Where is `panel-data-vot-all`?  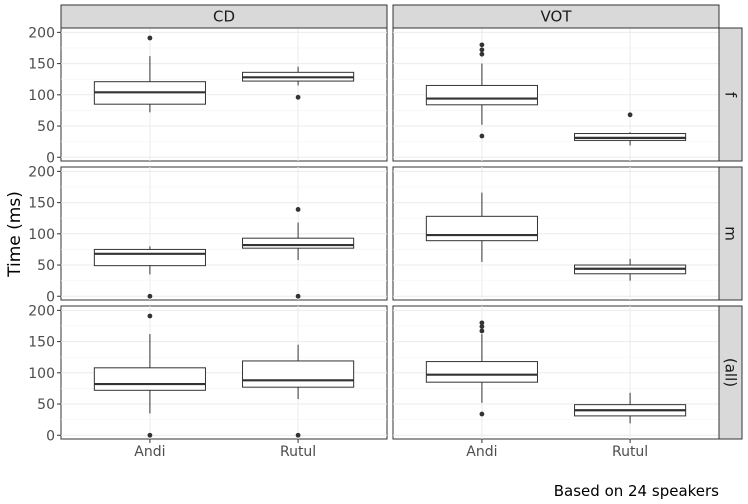
panel-data-vot-all is located at coordinates (556, 372).